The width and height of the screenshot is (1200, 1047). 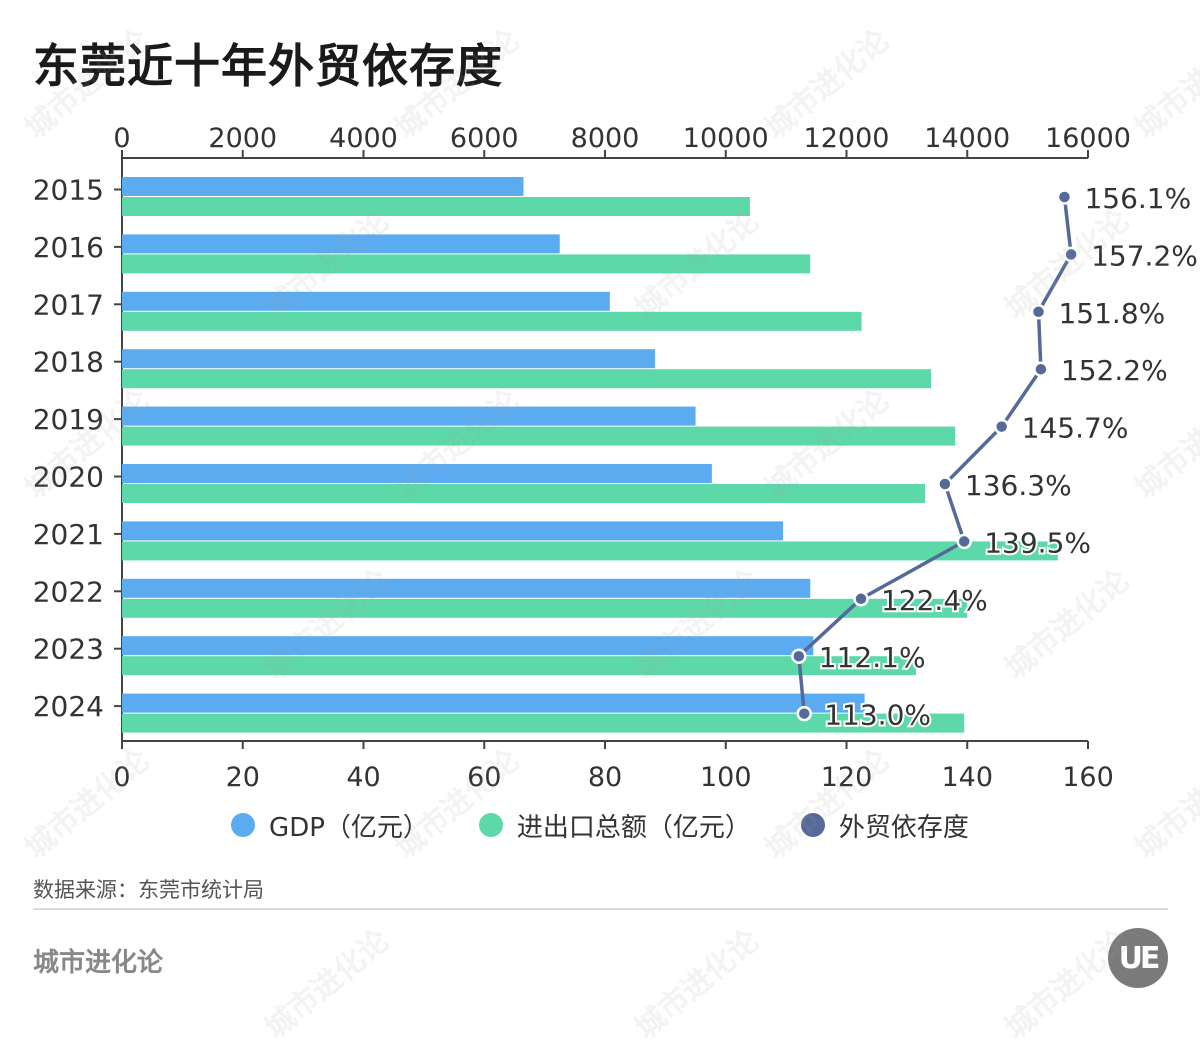 I want to click on brand-logo-icon: UE, so click(x=1138, y=958).